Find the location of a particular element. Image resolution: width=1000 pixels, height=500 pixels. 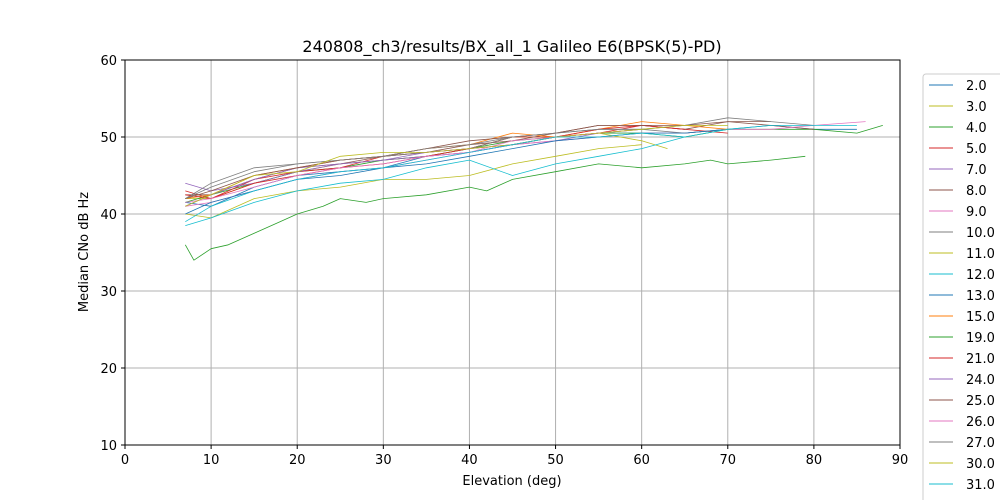

series-line-12.0 is located at coordinates (435, 181).